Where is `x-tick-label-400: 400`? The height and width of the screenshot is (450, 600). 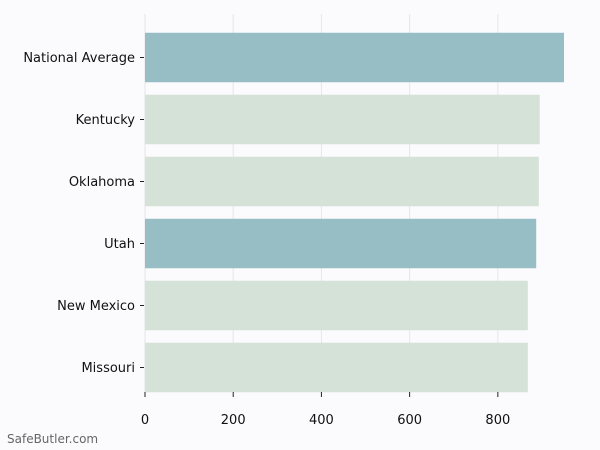 x-tick-label-400: 400 is located at coordinates (321, 420).